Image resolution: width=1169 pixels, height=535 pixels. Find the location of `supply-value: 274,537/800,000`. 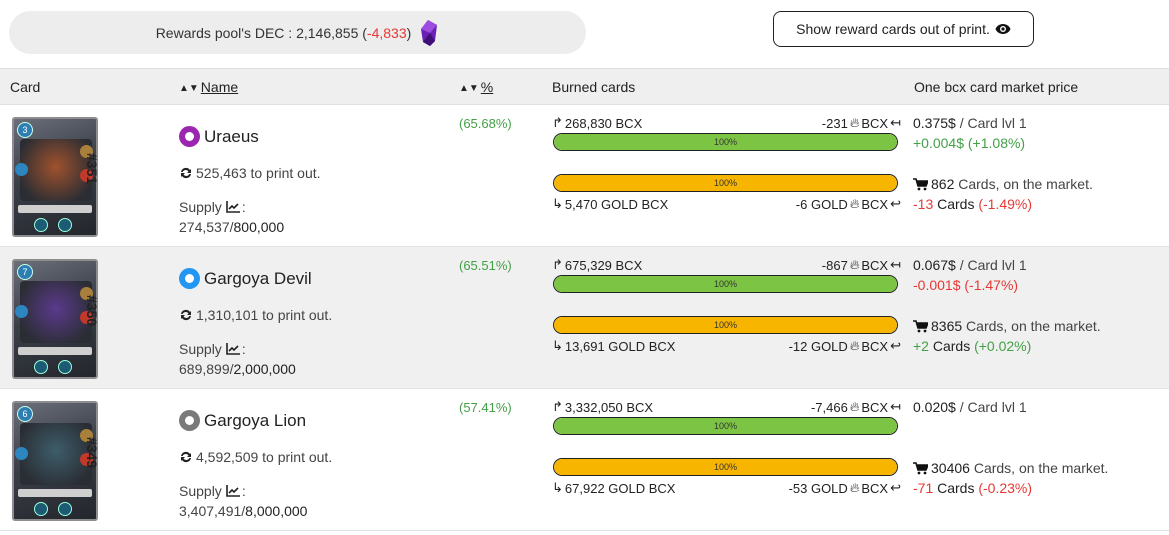

supply-value: 274,537/800,000 is located at coordinates (231, 227).